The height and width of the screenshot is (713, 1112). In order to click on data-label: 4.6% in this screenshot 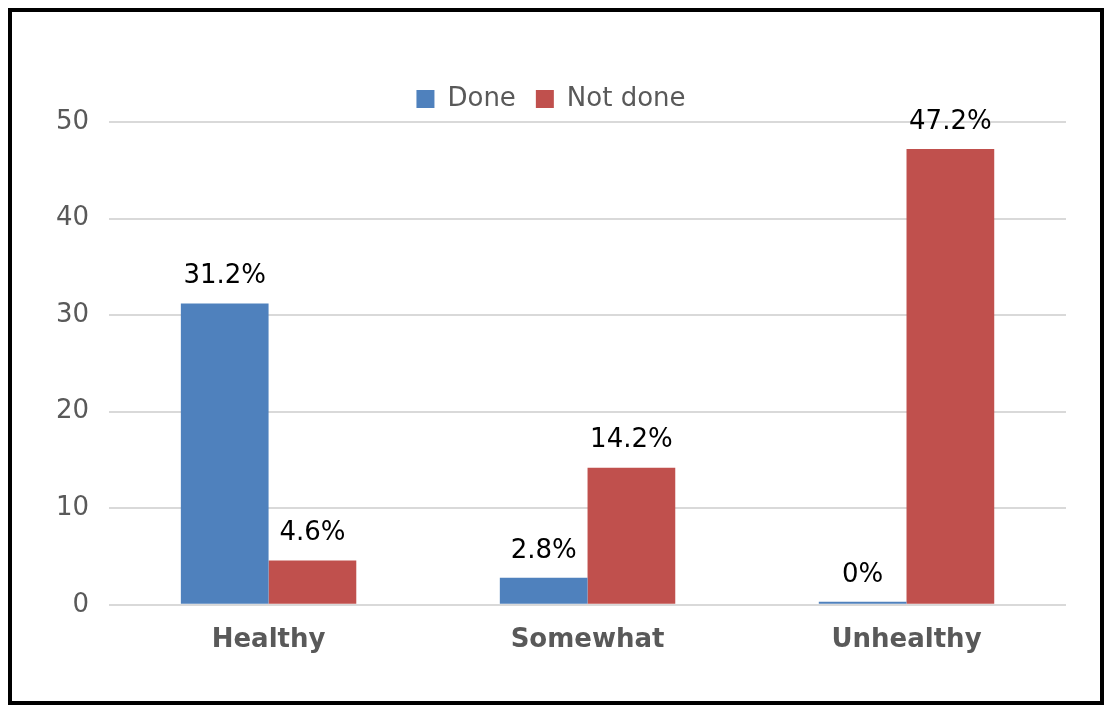, I will do `click(312, 531)`.